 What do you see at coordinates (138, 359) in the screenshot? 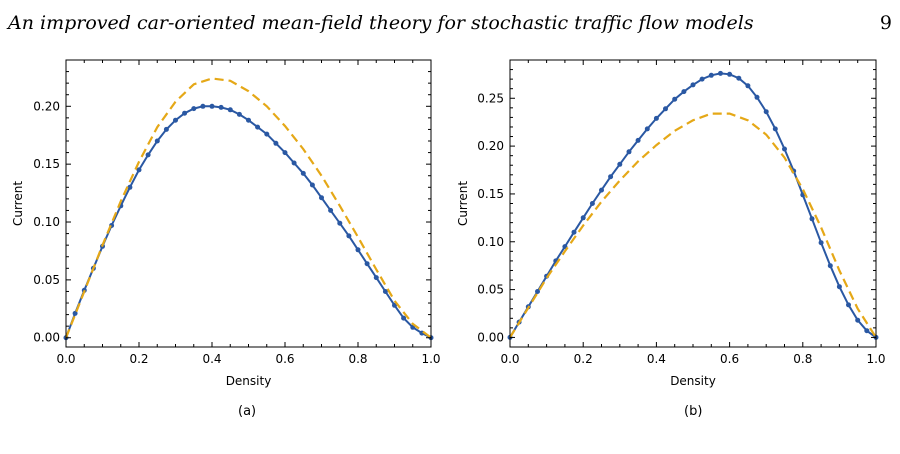
I see `x-tick-label-a: 0.2` at bounding box center [138, 359].